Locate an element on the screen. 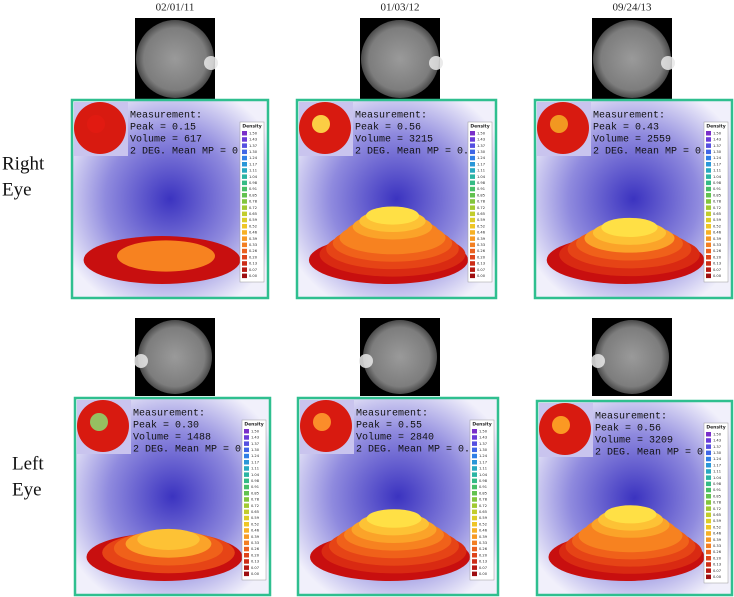 Image resolution: width=734 pixels, height=597 pixels. legend-label: 1.37 is located at coordinates (483, 444).